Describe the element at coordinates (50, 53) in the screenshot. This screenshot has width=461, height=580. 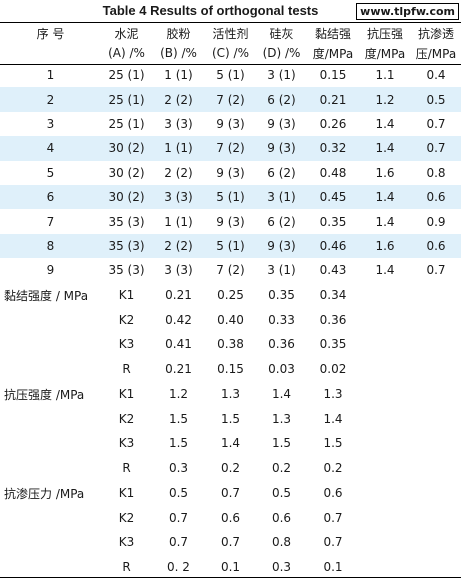
I see `header-cell` at that location.